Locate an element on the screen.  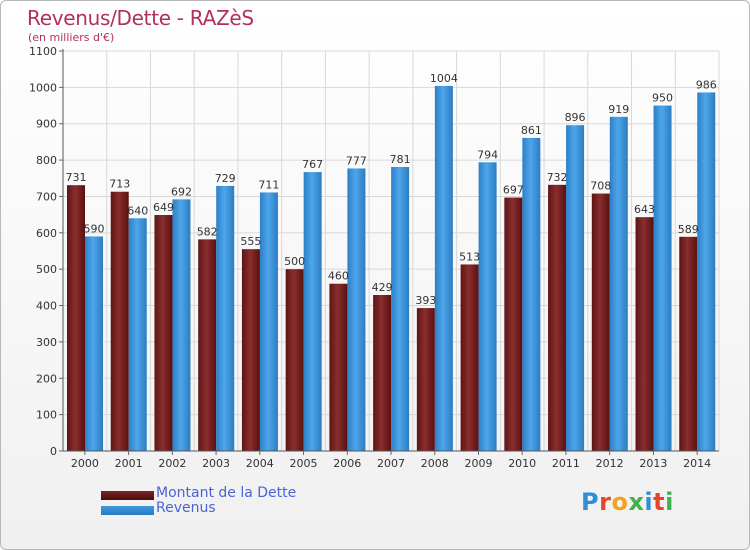
bar-revenus-2012 is located at coordinates (618, 284).